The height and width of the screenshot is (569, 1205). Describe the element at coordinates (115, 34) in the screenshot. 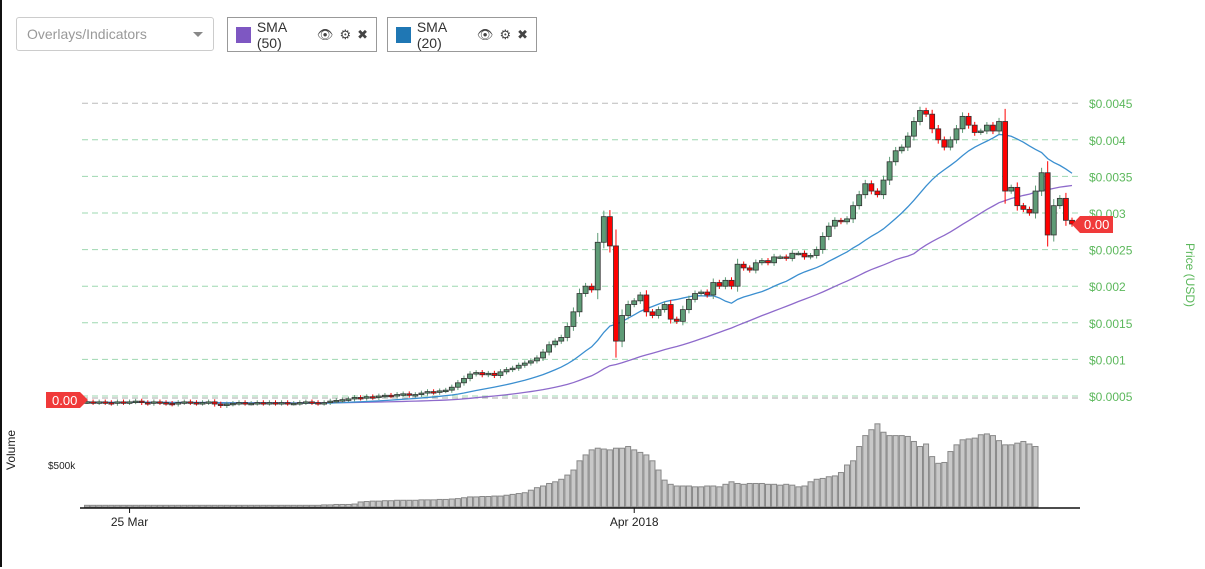

I see `overlays-indicators-select: Overlays/Indicators` at that location.